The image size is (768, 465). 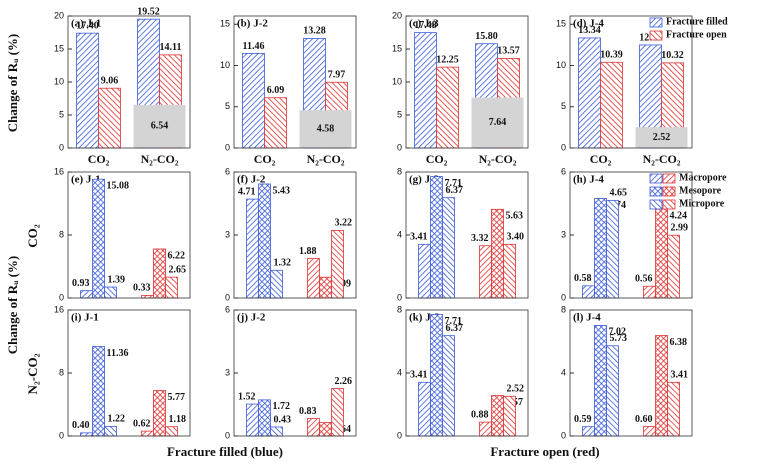 What do you see at coordinates (700, 190) in the screenshot?
I see `legend-label: Mesopore` at bounding box center [700, 190].